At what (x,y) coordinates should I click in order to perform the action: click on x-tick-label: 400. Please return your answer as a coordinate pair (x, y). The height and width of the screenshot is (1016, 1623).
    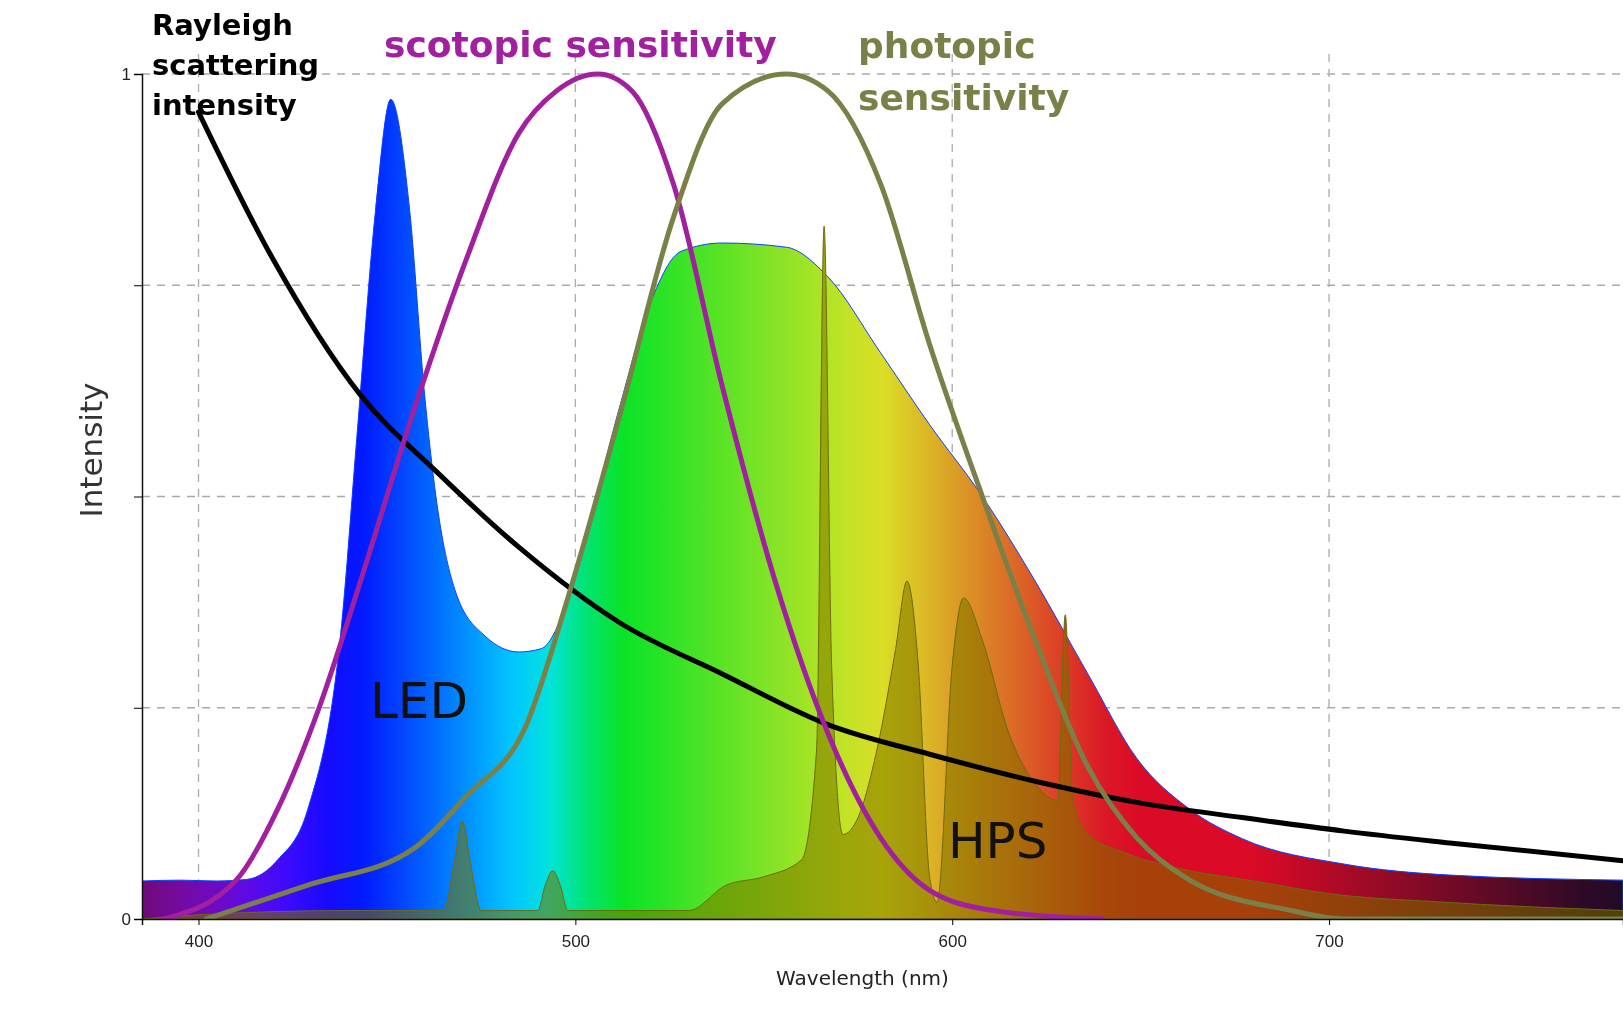
    Looking at the image, I should click on (199, 941).